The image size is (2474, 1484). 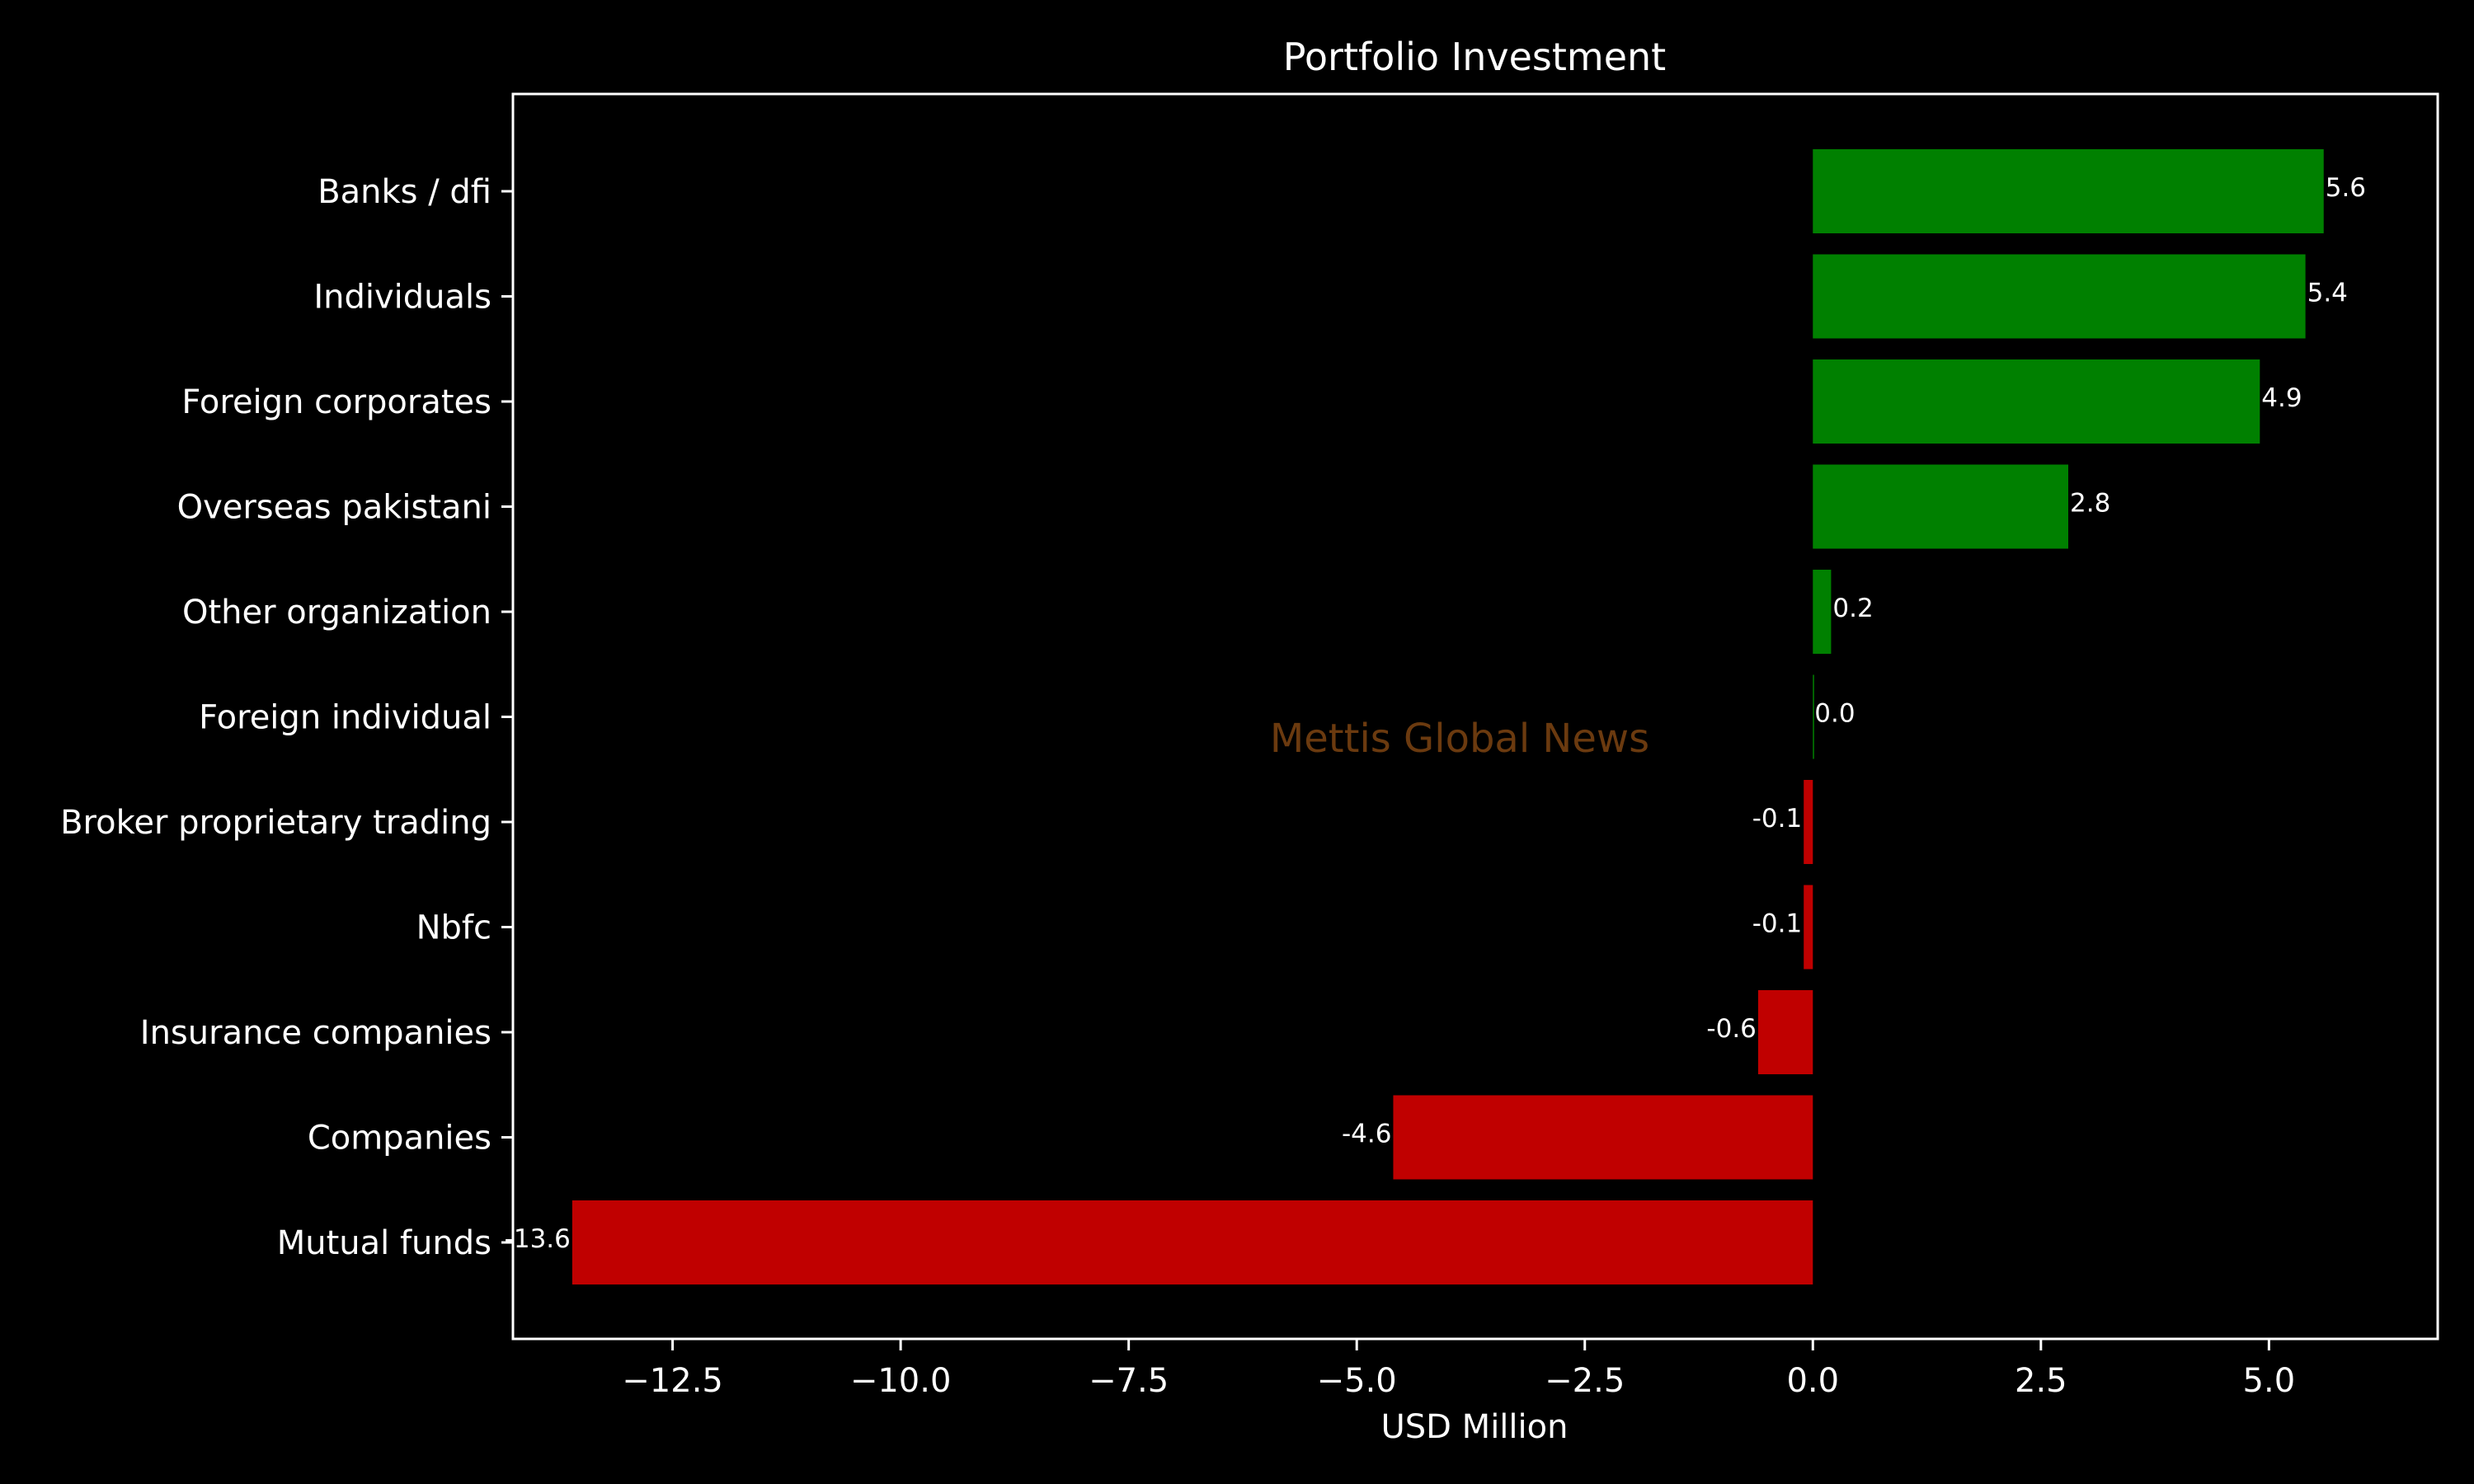 I want to click on x-tick-label: −7.5, so click(x=1129, y=1381).